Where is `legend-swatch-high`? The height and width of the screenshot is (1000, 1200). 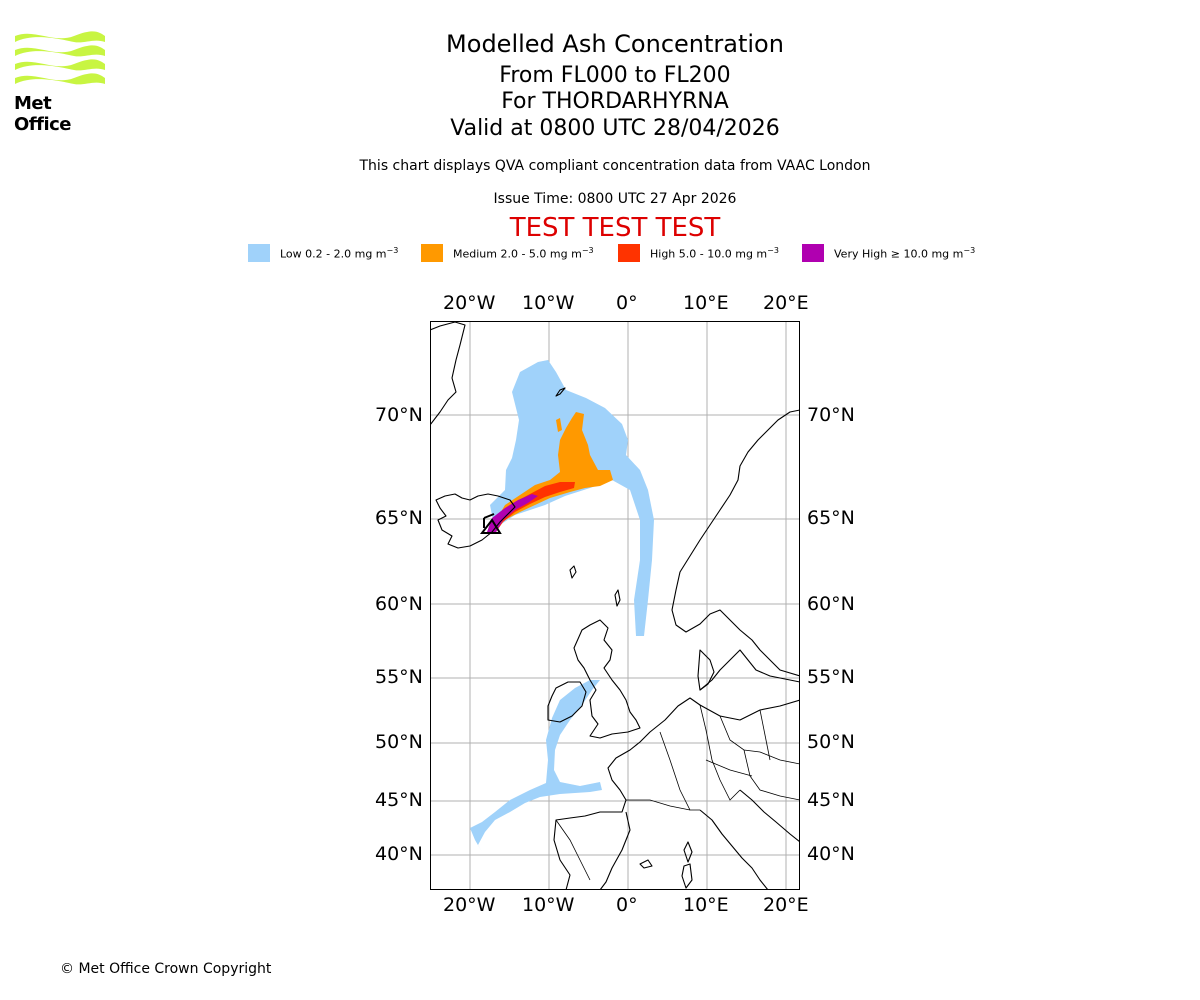 legend-swatch-high is located at coordinates (629, 253).